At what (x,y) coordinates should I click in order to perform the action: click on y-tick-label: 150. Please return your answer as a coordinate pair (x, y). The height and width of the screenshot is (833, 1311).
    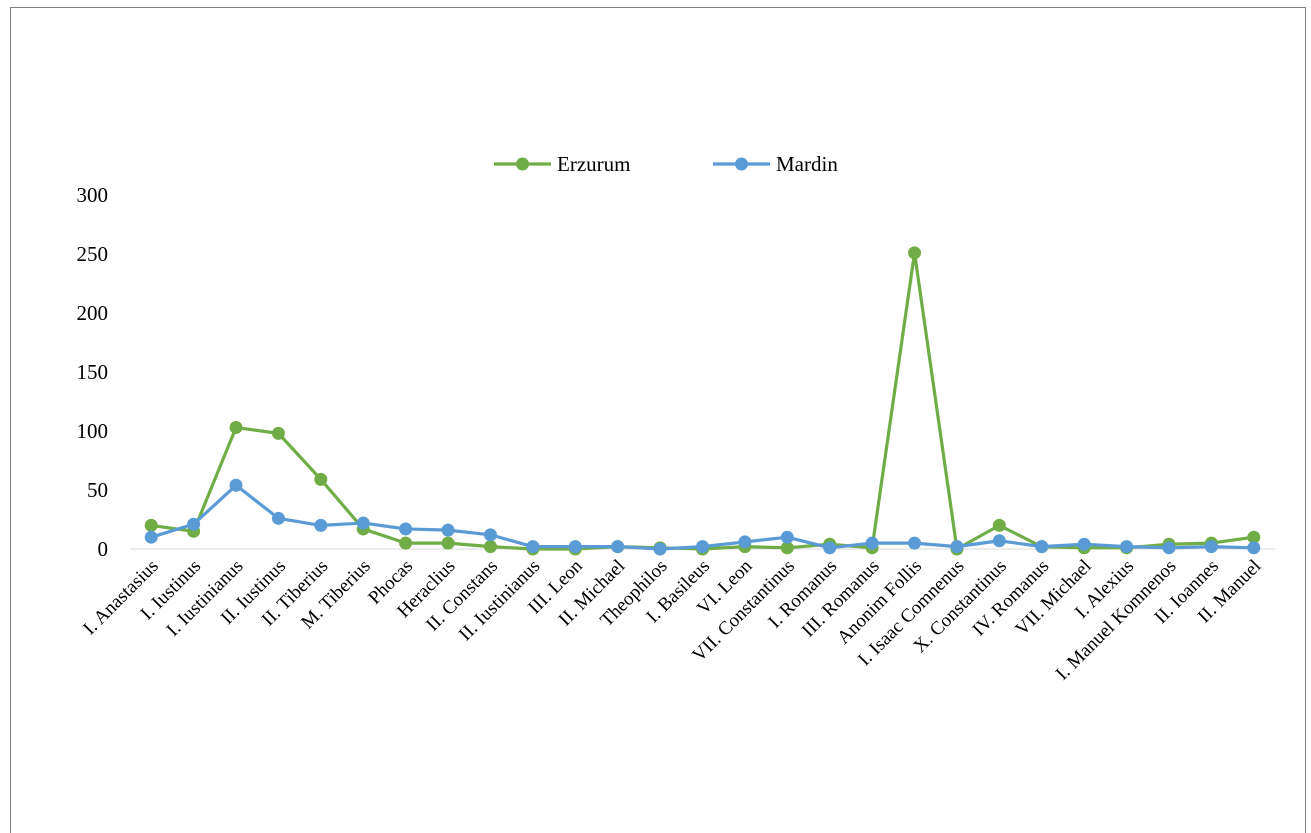
    Looking at the image, I should click on (93, 372).